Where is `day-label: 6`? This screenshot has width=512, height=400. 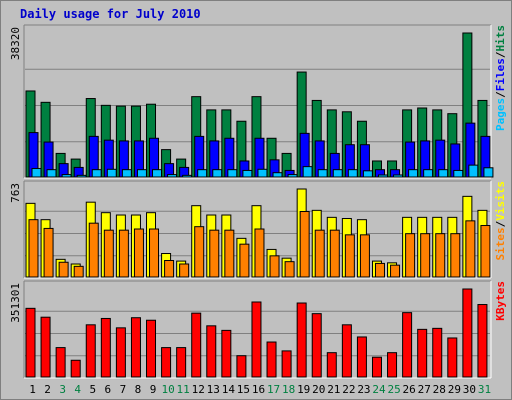 day-label: 6 is located at coordinates (108, 389).